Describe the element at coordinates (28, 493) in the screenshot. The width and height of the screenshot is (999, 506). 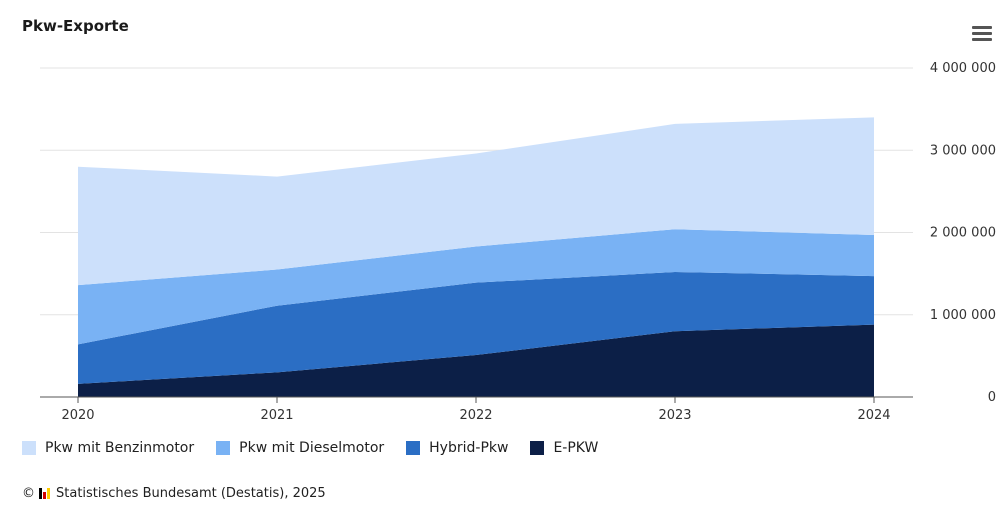
I see `copyright-symbol: ©` at that location.